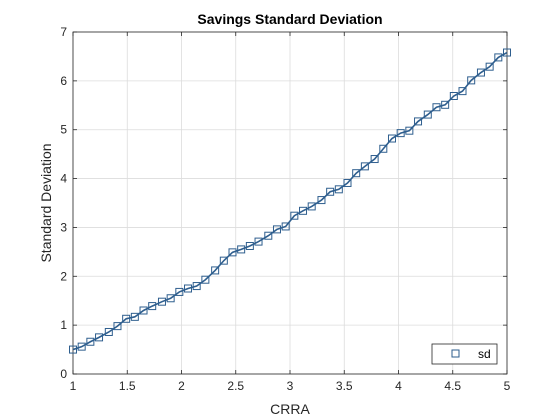 Image resolution: width=560 pixels, height=420 pixels. Describe the element at coordinates (46, 202) in the screenshot. I see `y-axis-label: Standard Deviation` at that location.